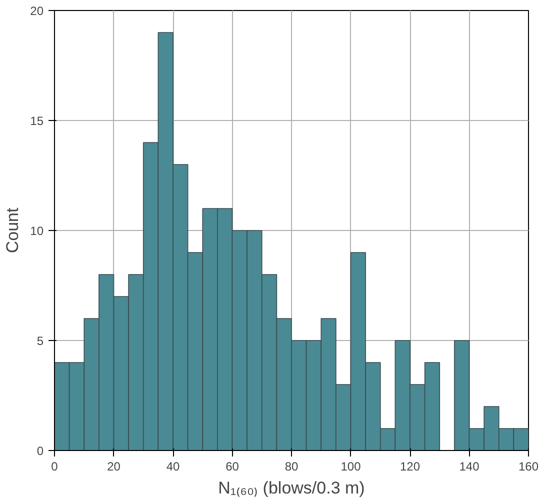 The height and width of the screenshot is (503, 554). I want to click on y-tick-label: 0, so click(40, 451).